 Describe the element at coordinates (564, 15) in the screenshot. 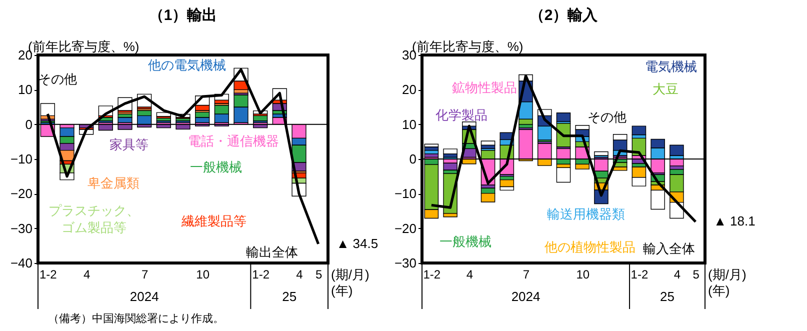

I see `chart-title: （2）輸入` at that location.